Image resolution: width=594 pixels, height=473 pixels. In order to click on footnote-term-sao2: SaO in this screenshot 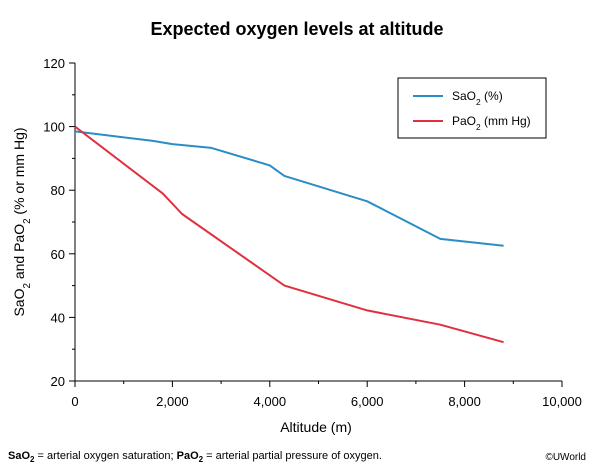, I will do `click(19, 456)`.